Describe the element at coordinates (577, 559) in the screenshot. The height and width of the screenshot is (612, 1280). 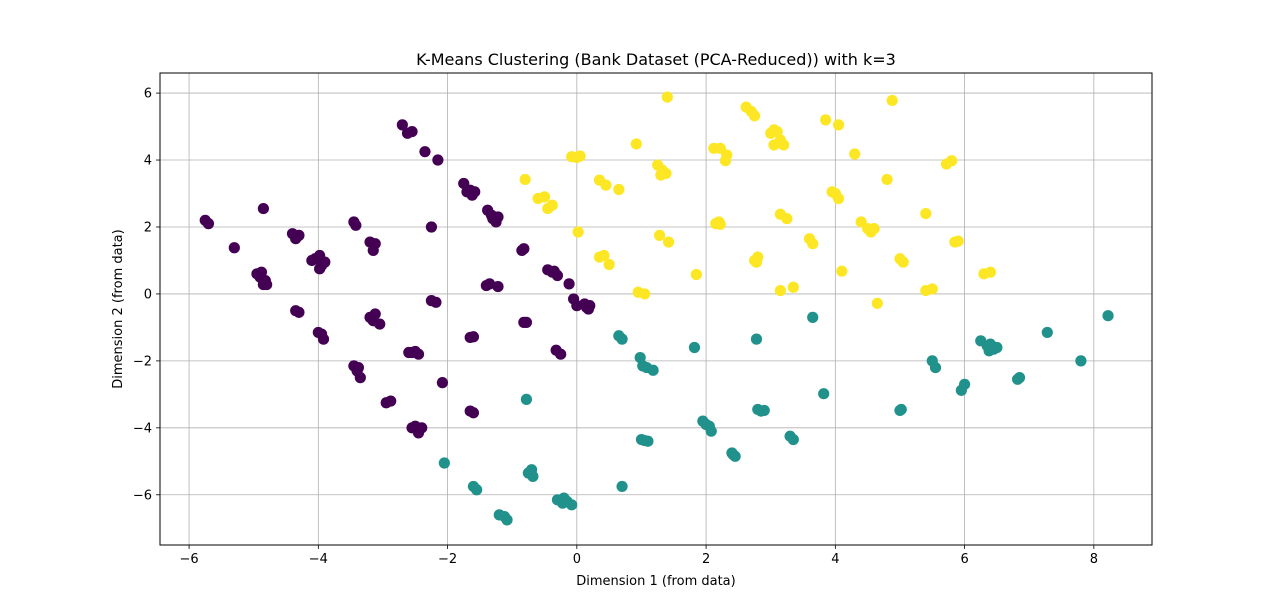
I see `x-tick-label: 0` at that location.